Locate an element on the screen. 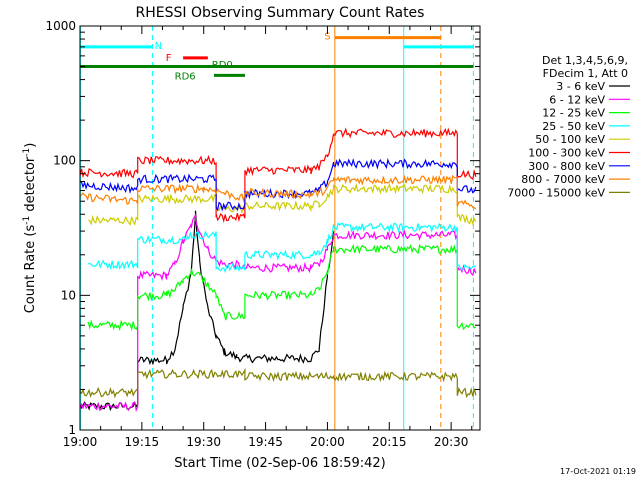  y-axis-label-sup2: -1 is located at coordinates (27, 152).